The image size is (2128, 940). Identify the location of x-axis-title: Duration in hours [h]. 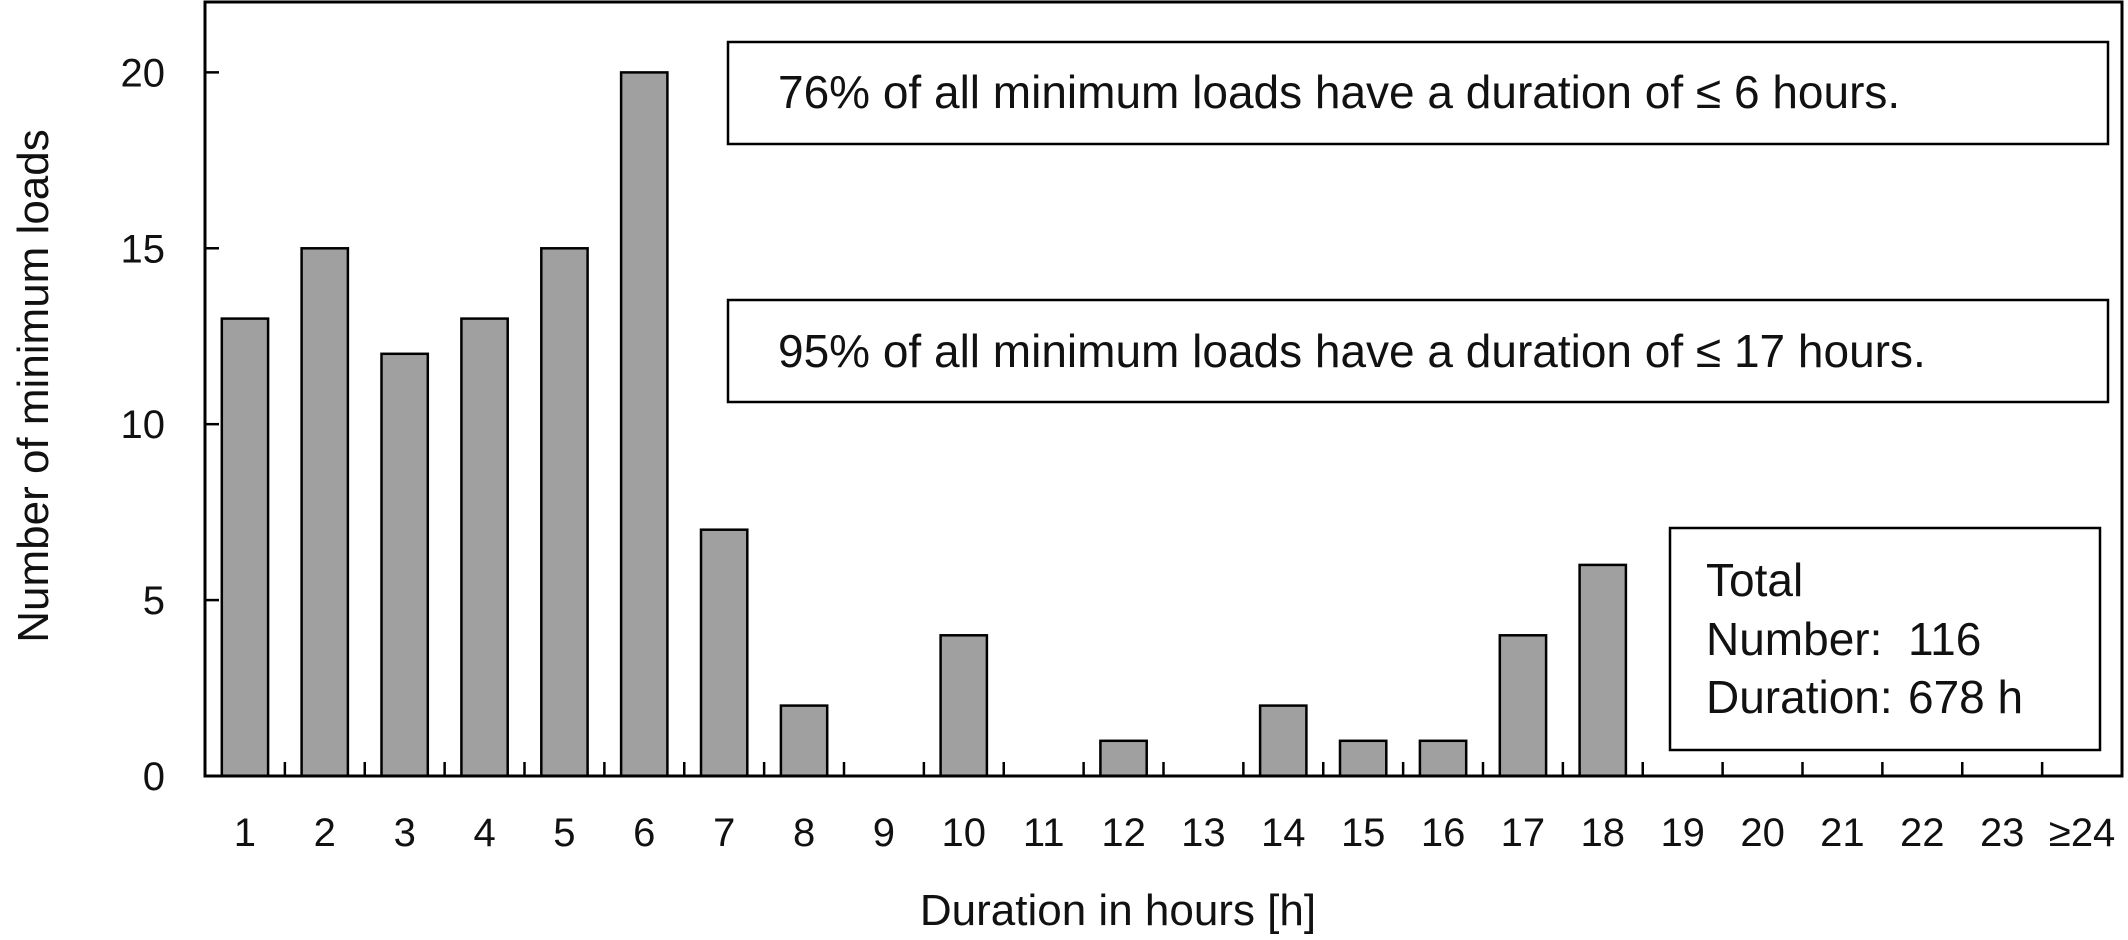
(1118, 910).